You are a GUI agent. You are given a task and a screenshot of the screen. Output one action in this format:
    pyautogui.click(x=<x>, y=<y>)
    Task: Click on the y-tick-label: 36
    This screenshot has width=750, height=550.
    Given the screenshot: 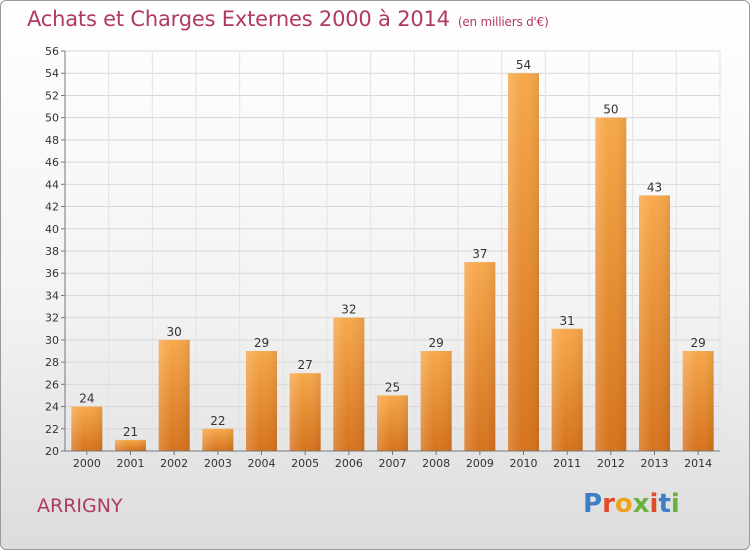 What is the action you would take?
    pyautogui.click(x=52, y=273)
    